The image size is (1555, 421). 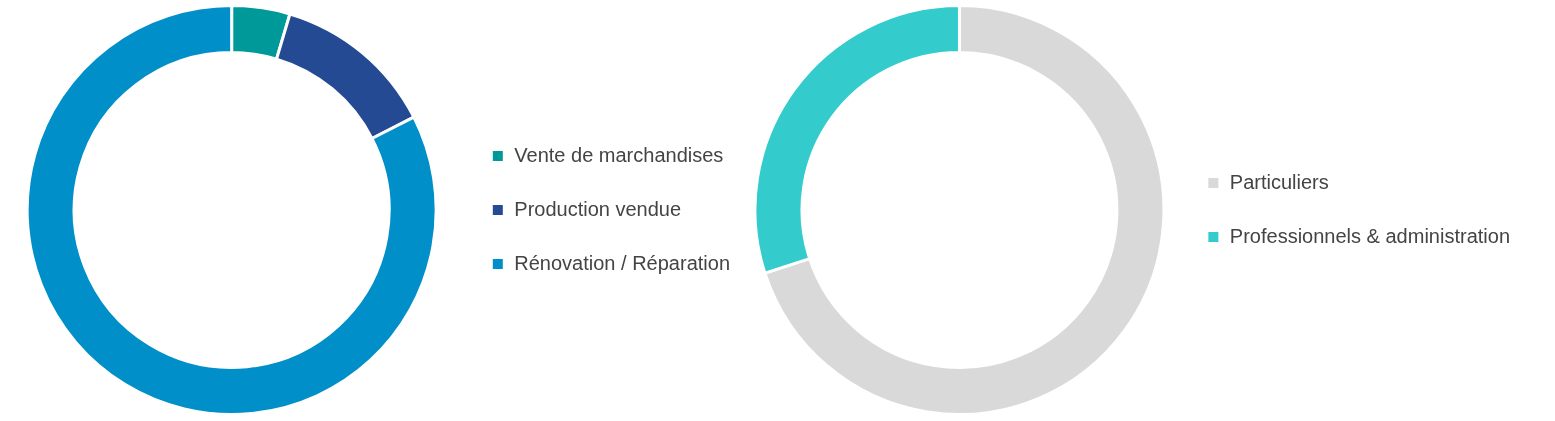 What do you see at coordinates (598, 208) in the screenshot?
I see `legend-label: Production vendue` at bounding box center [598, 208].